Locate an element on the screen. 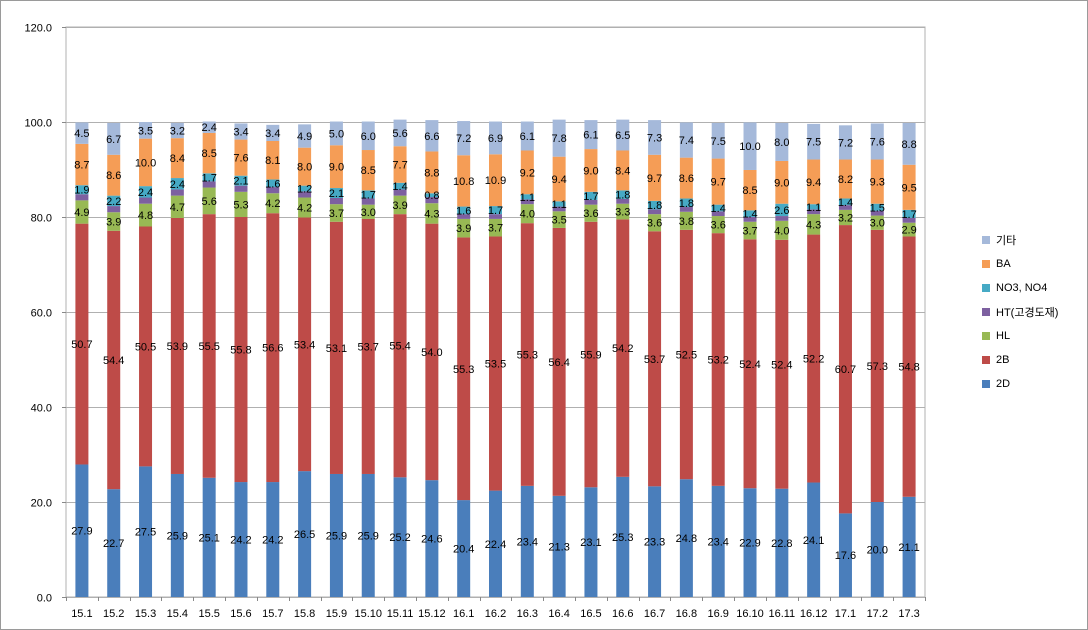 The height and width of the screenshot is (630, 1088). data-label: 54.8 is located at coordinates (908, 368).